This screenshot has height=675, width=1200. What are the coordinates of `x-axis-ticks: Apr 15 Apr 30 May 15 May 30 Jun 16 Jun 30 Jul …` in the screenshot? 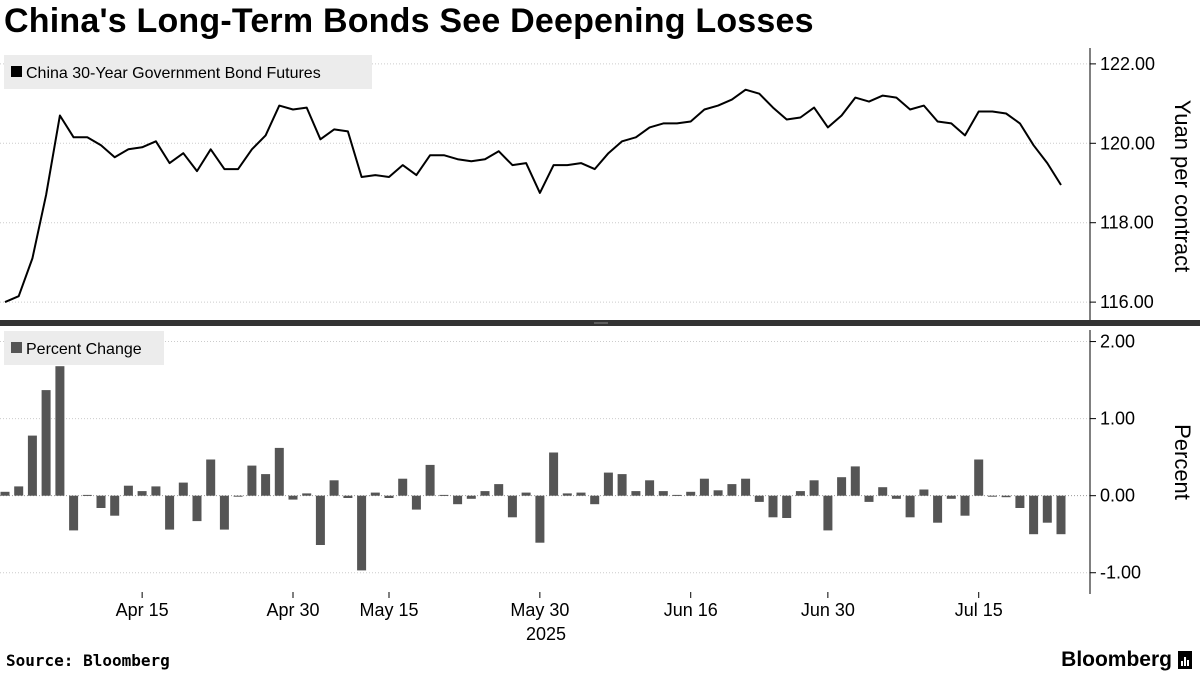 It's located at (559, 606).